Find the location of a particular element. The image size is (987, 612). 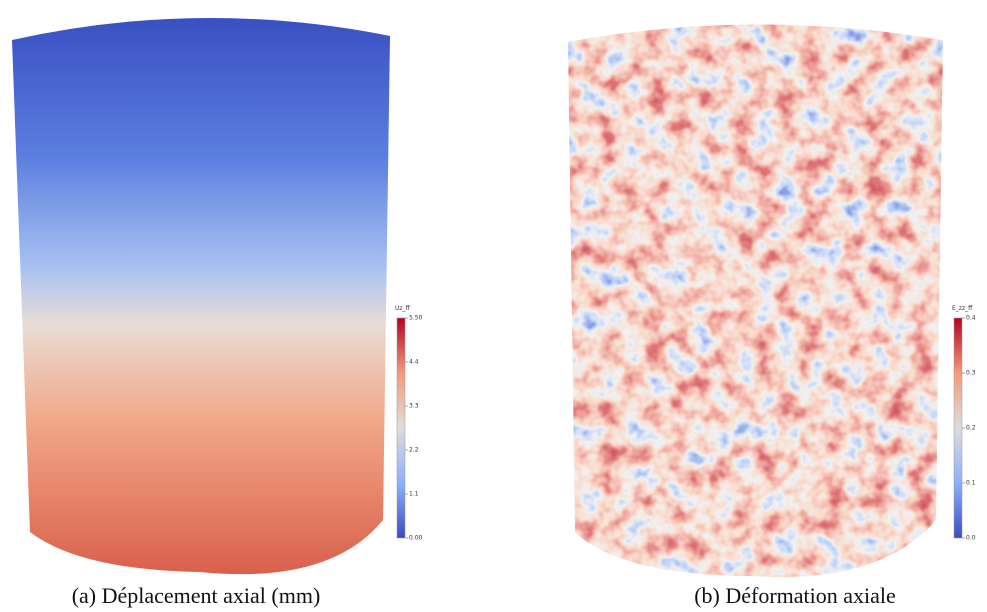

colorbar-tick-label: 2.2 is located at coordinates (414, 450).